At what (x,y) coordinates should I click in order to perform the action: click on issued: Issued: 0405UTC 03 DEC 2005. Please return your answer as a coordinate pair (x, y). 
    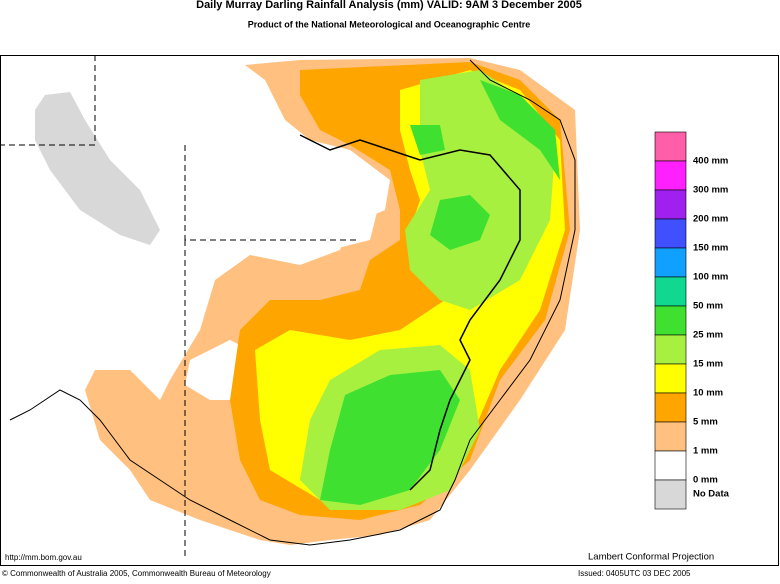
    Looking at the image, I should click on (634, 573).